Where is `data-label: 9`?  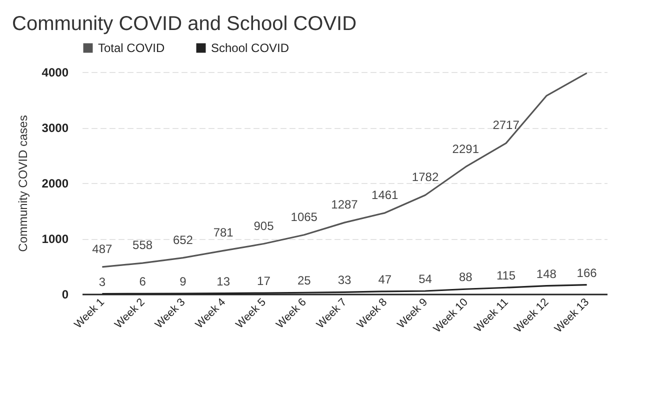 data-label: 9 is located at coordinates (183, 281).